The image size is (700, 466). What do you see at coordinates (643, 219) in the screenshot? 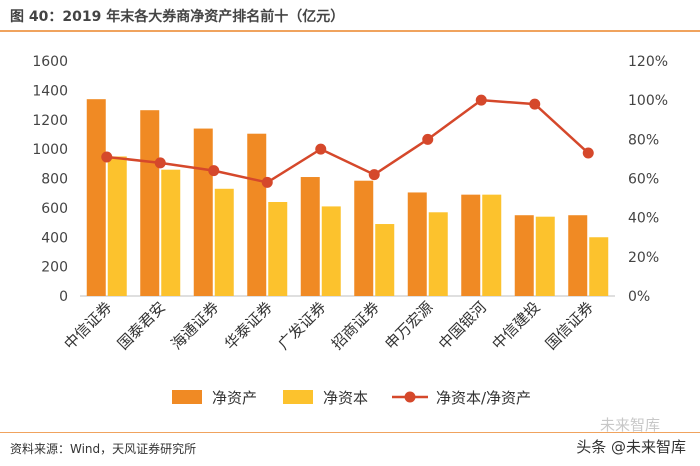
I see `y-right-tick-label: 40%` at bounding box center [643, 219].